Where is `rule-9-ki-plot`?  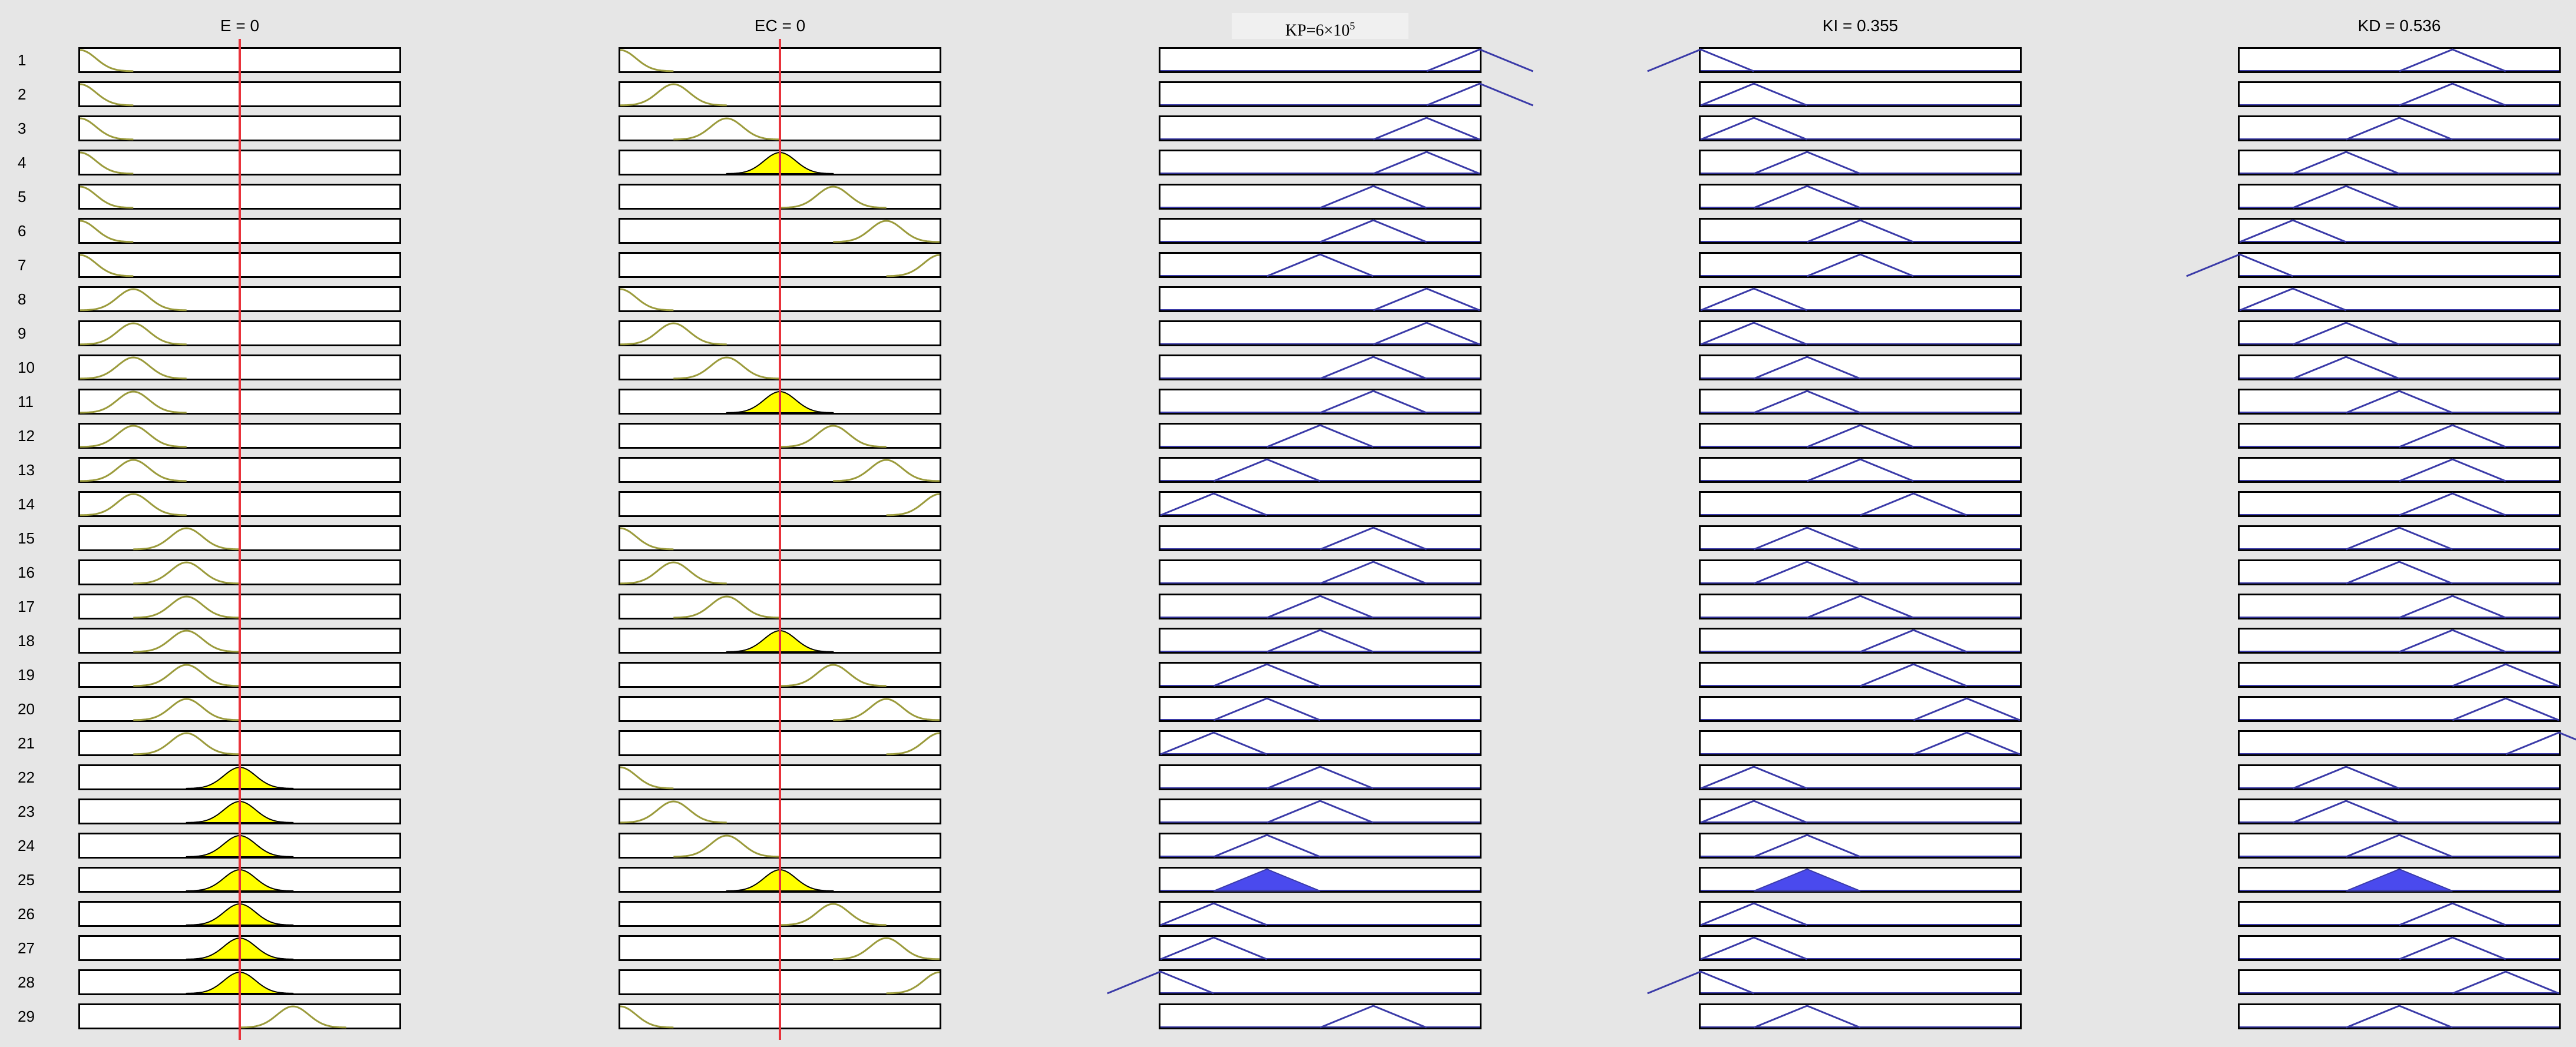
rule-9-ki-plot is located at coordinates (1861, 333).